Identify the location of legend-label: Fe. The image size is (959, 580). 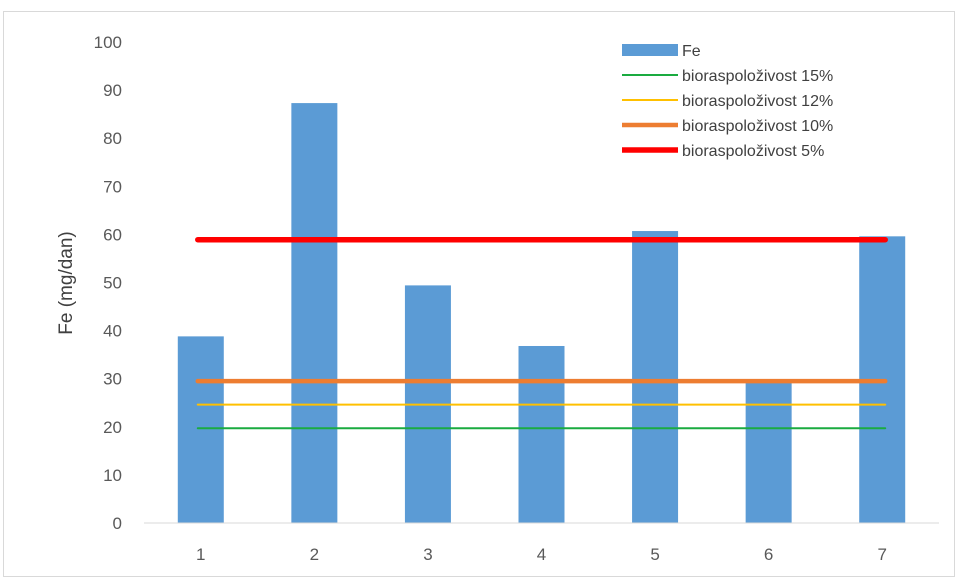
(691, 51).